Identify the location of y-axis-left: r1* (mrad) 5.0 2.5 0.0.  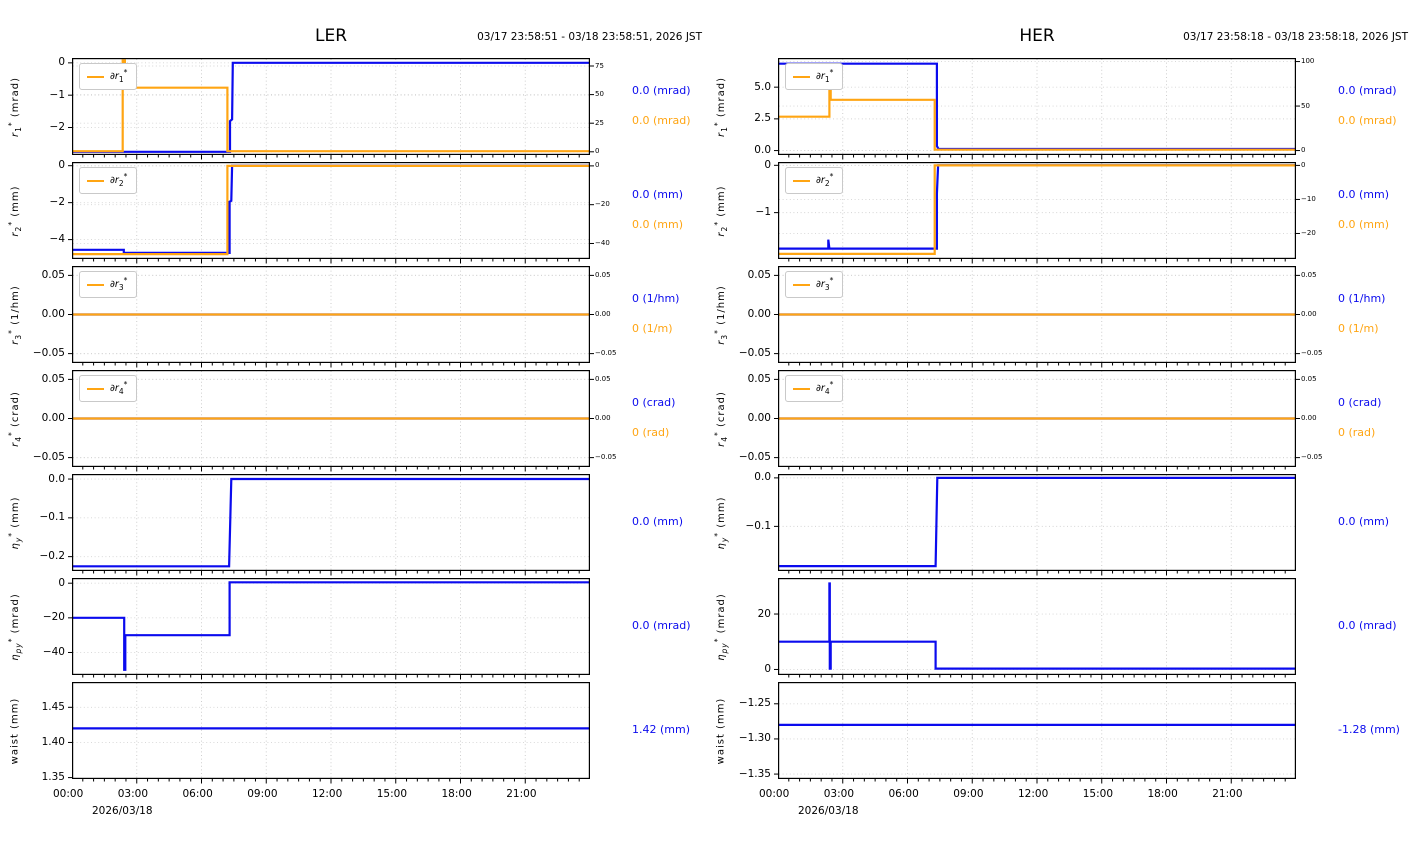
(742, 107).